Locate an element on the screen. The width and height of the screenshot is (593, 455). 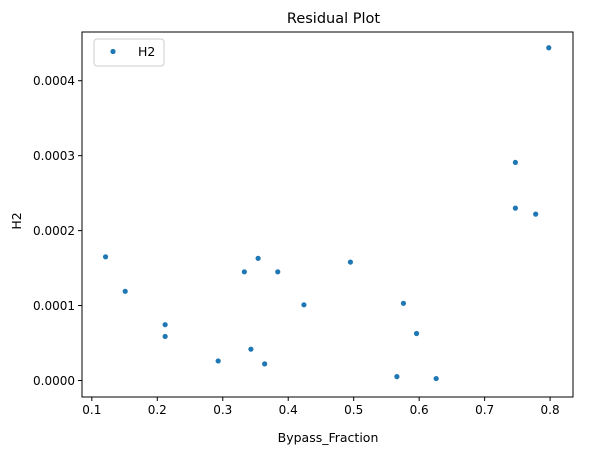
y-tick-label: 0.0004 is located at coordinates (54, 81).